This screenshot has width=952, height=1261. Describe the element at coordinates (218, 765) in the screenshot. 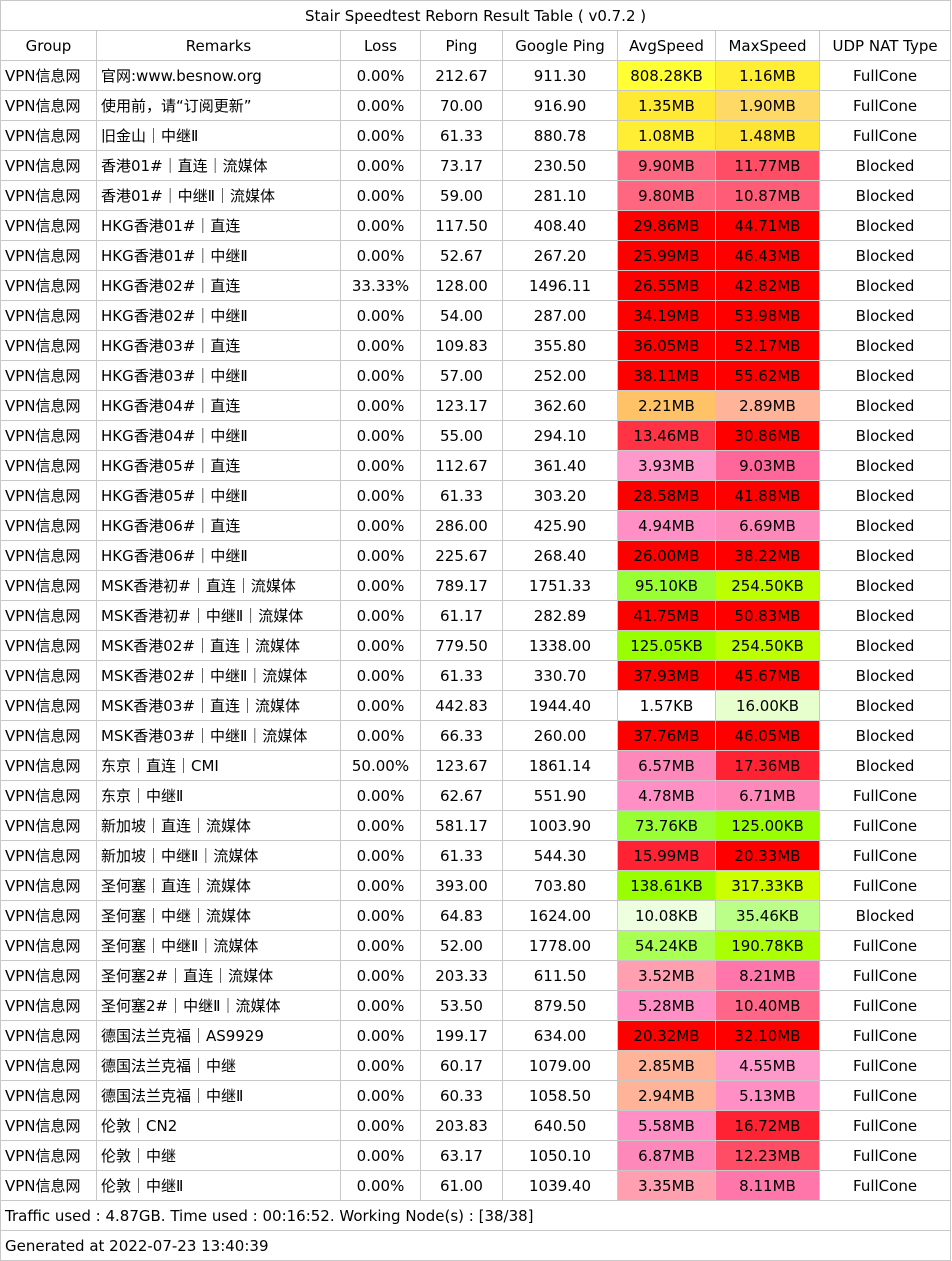

I see `cell-remarks: 东京｜直连｜CMI` at that location.